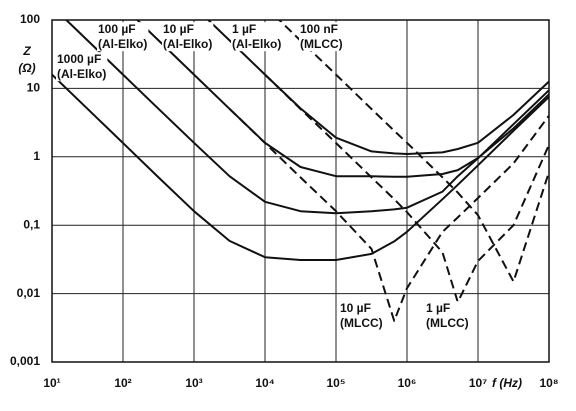 The width and height of the screenshot is (576, 411). I want to click on x-axis-label: f (Hz), so click(507, 383).